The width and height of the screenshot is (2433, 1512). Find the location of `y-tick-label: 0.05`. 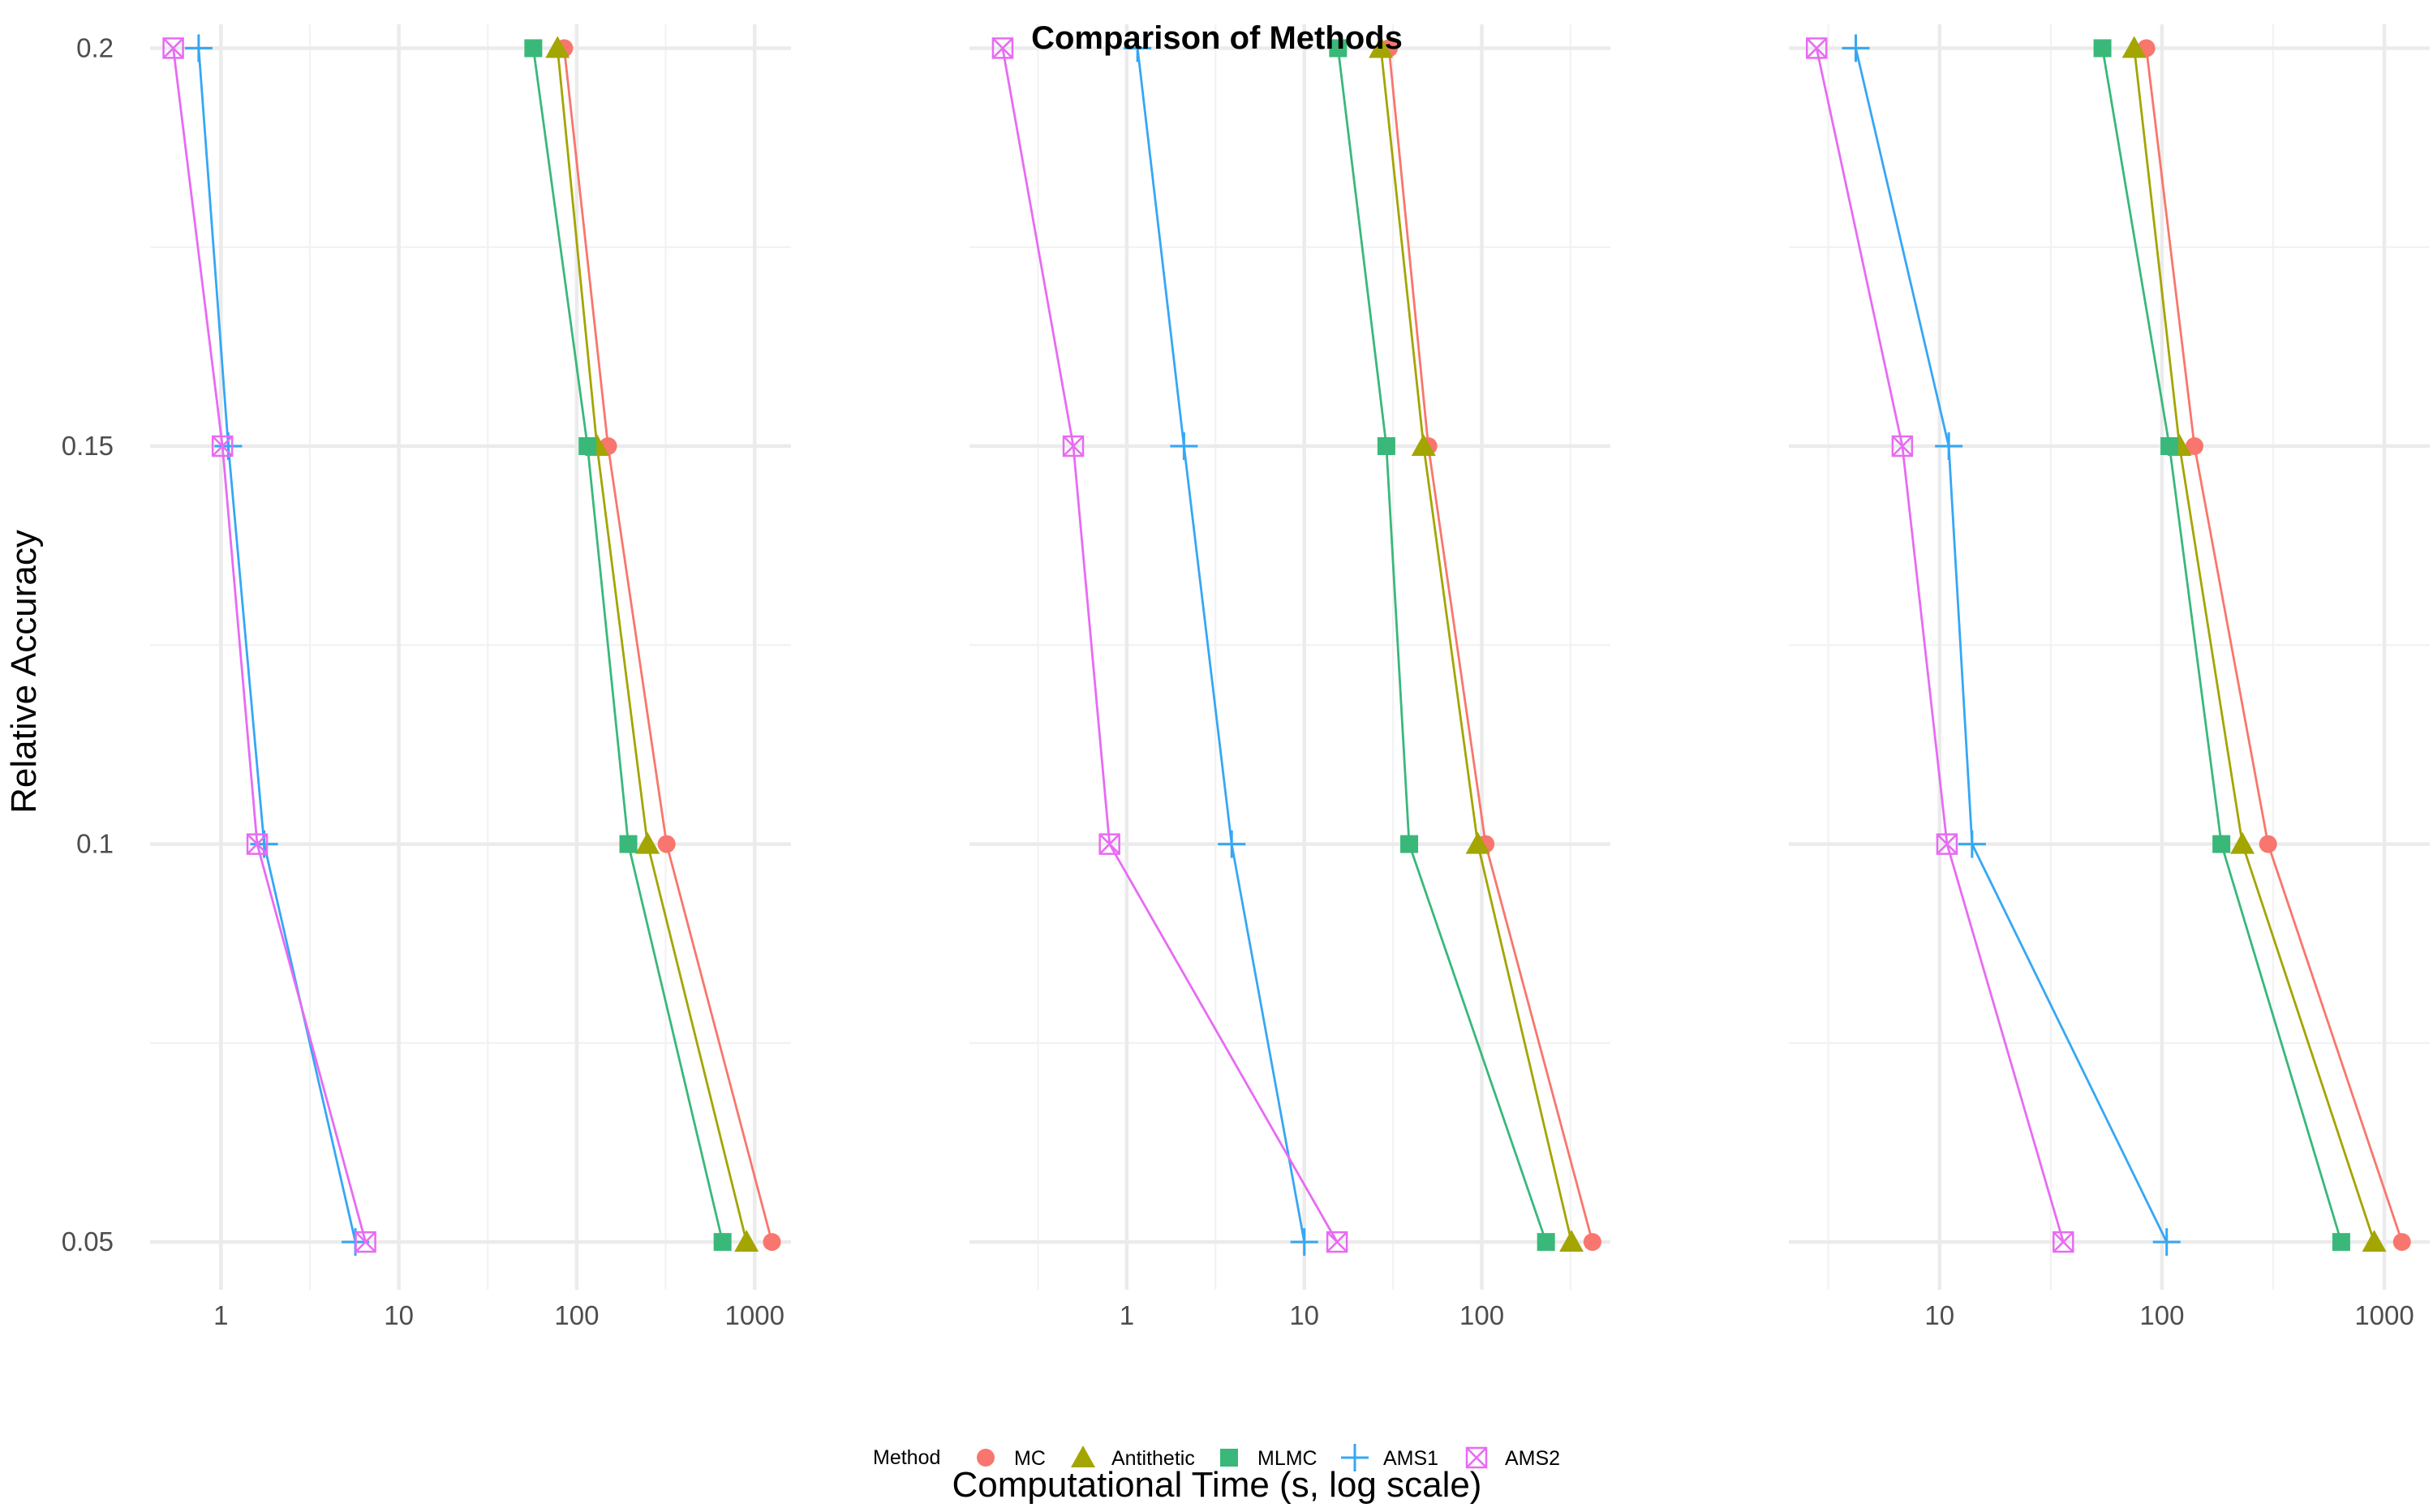

y-tick-label: 0.05 is located at coordinates (88, 1241).